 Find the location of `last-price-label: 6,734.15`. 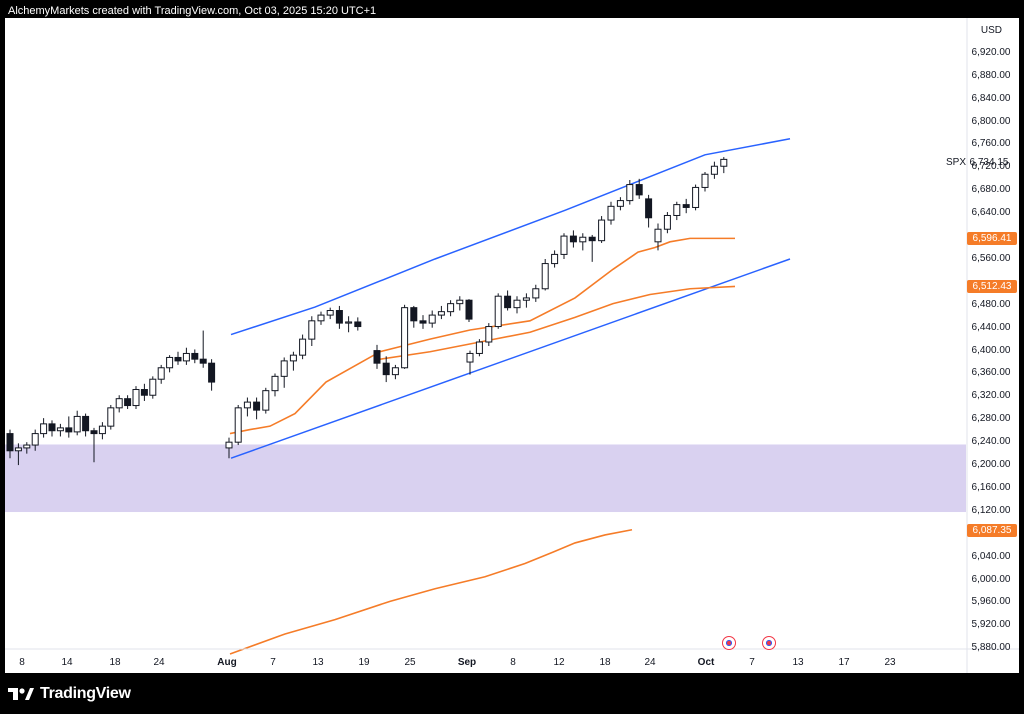

last-price-label: 6,734.15 is located at coordinates (989, 162).